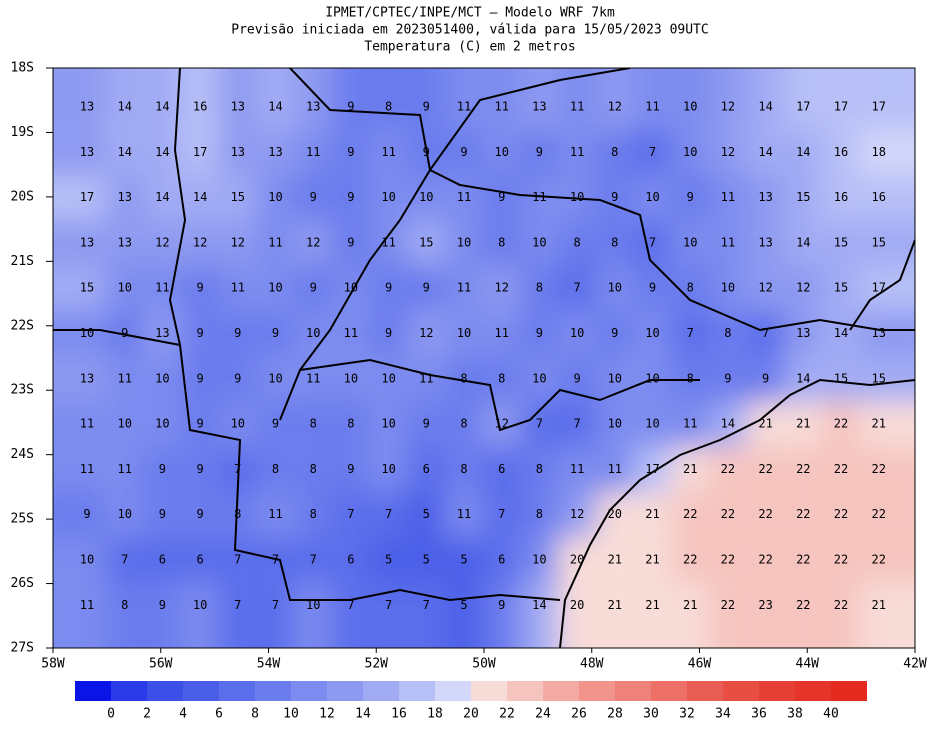 The image size is (941, 749). Describe the element at coordinates (759, 714) in the screenshot. I see `colorbar-label: 36` at that location.